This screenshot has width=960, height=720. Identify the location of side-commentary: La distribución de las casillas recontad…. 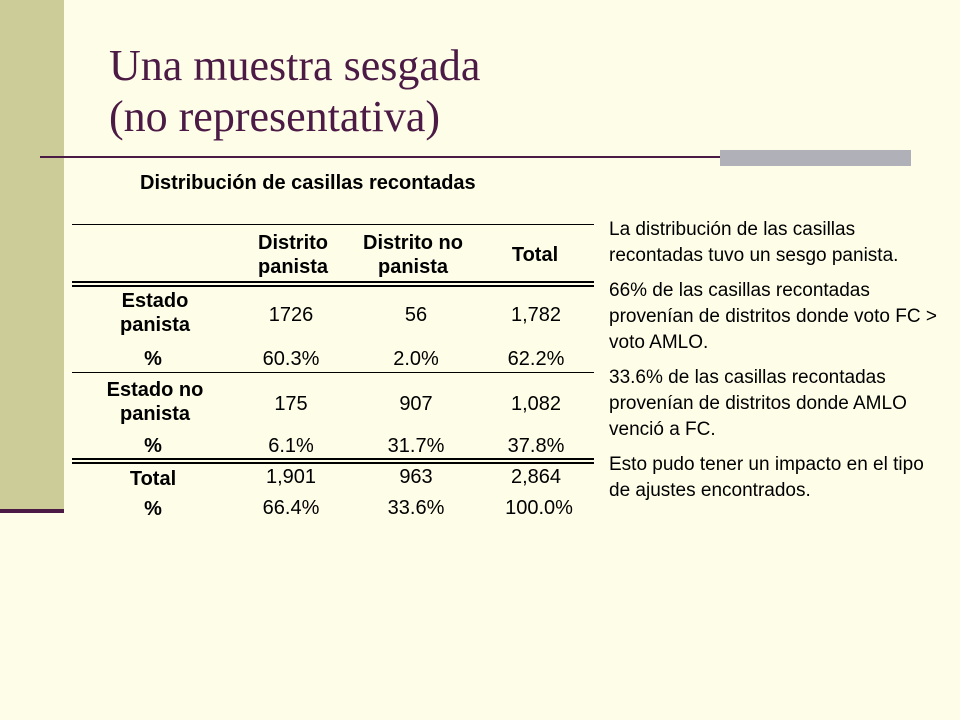
(774, 365).